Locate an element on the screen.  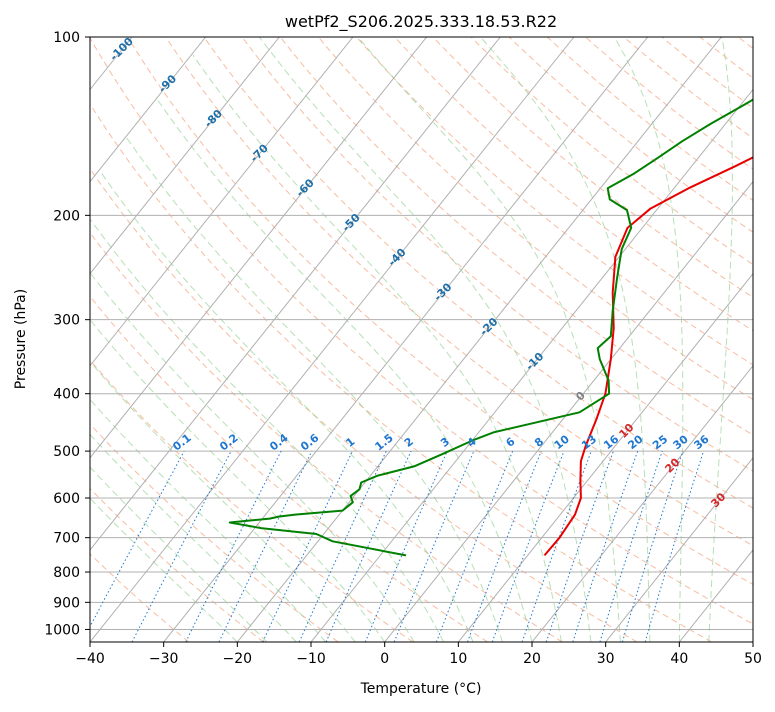
x-tick-label: −40 is located at coordinates (90, 659).